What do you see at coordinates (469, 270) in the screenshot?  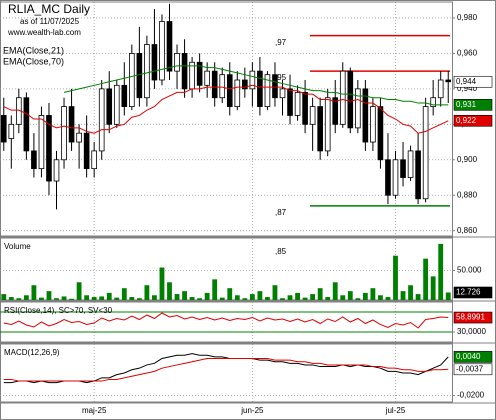 I see `y-tick-label: 50.000` at bounding box center [469, 270].